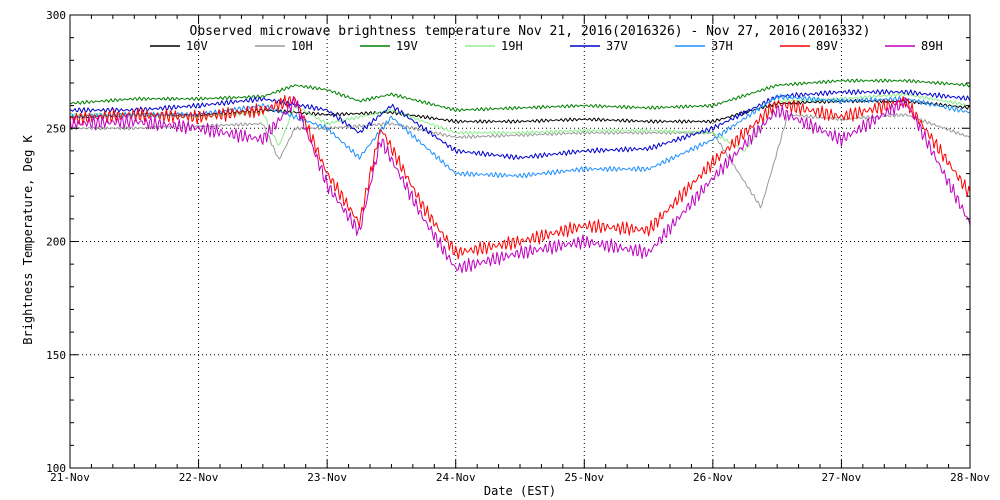 The height and width of the screenshot is (500, 1000). Describe the element at coordinates (70, 477) in the screenshot. I see `x-tick-label: 21-Nov` at that location.